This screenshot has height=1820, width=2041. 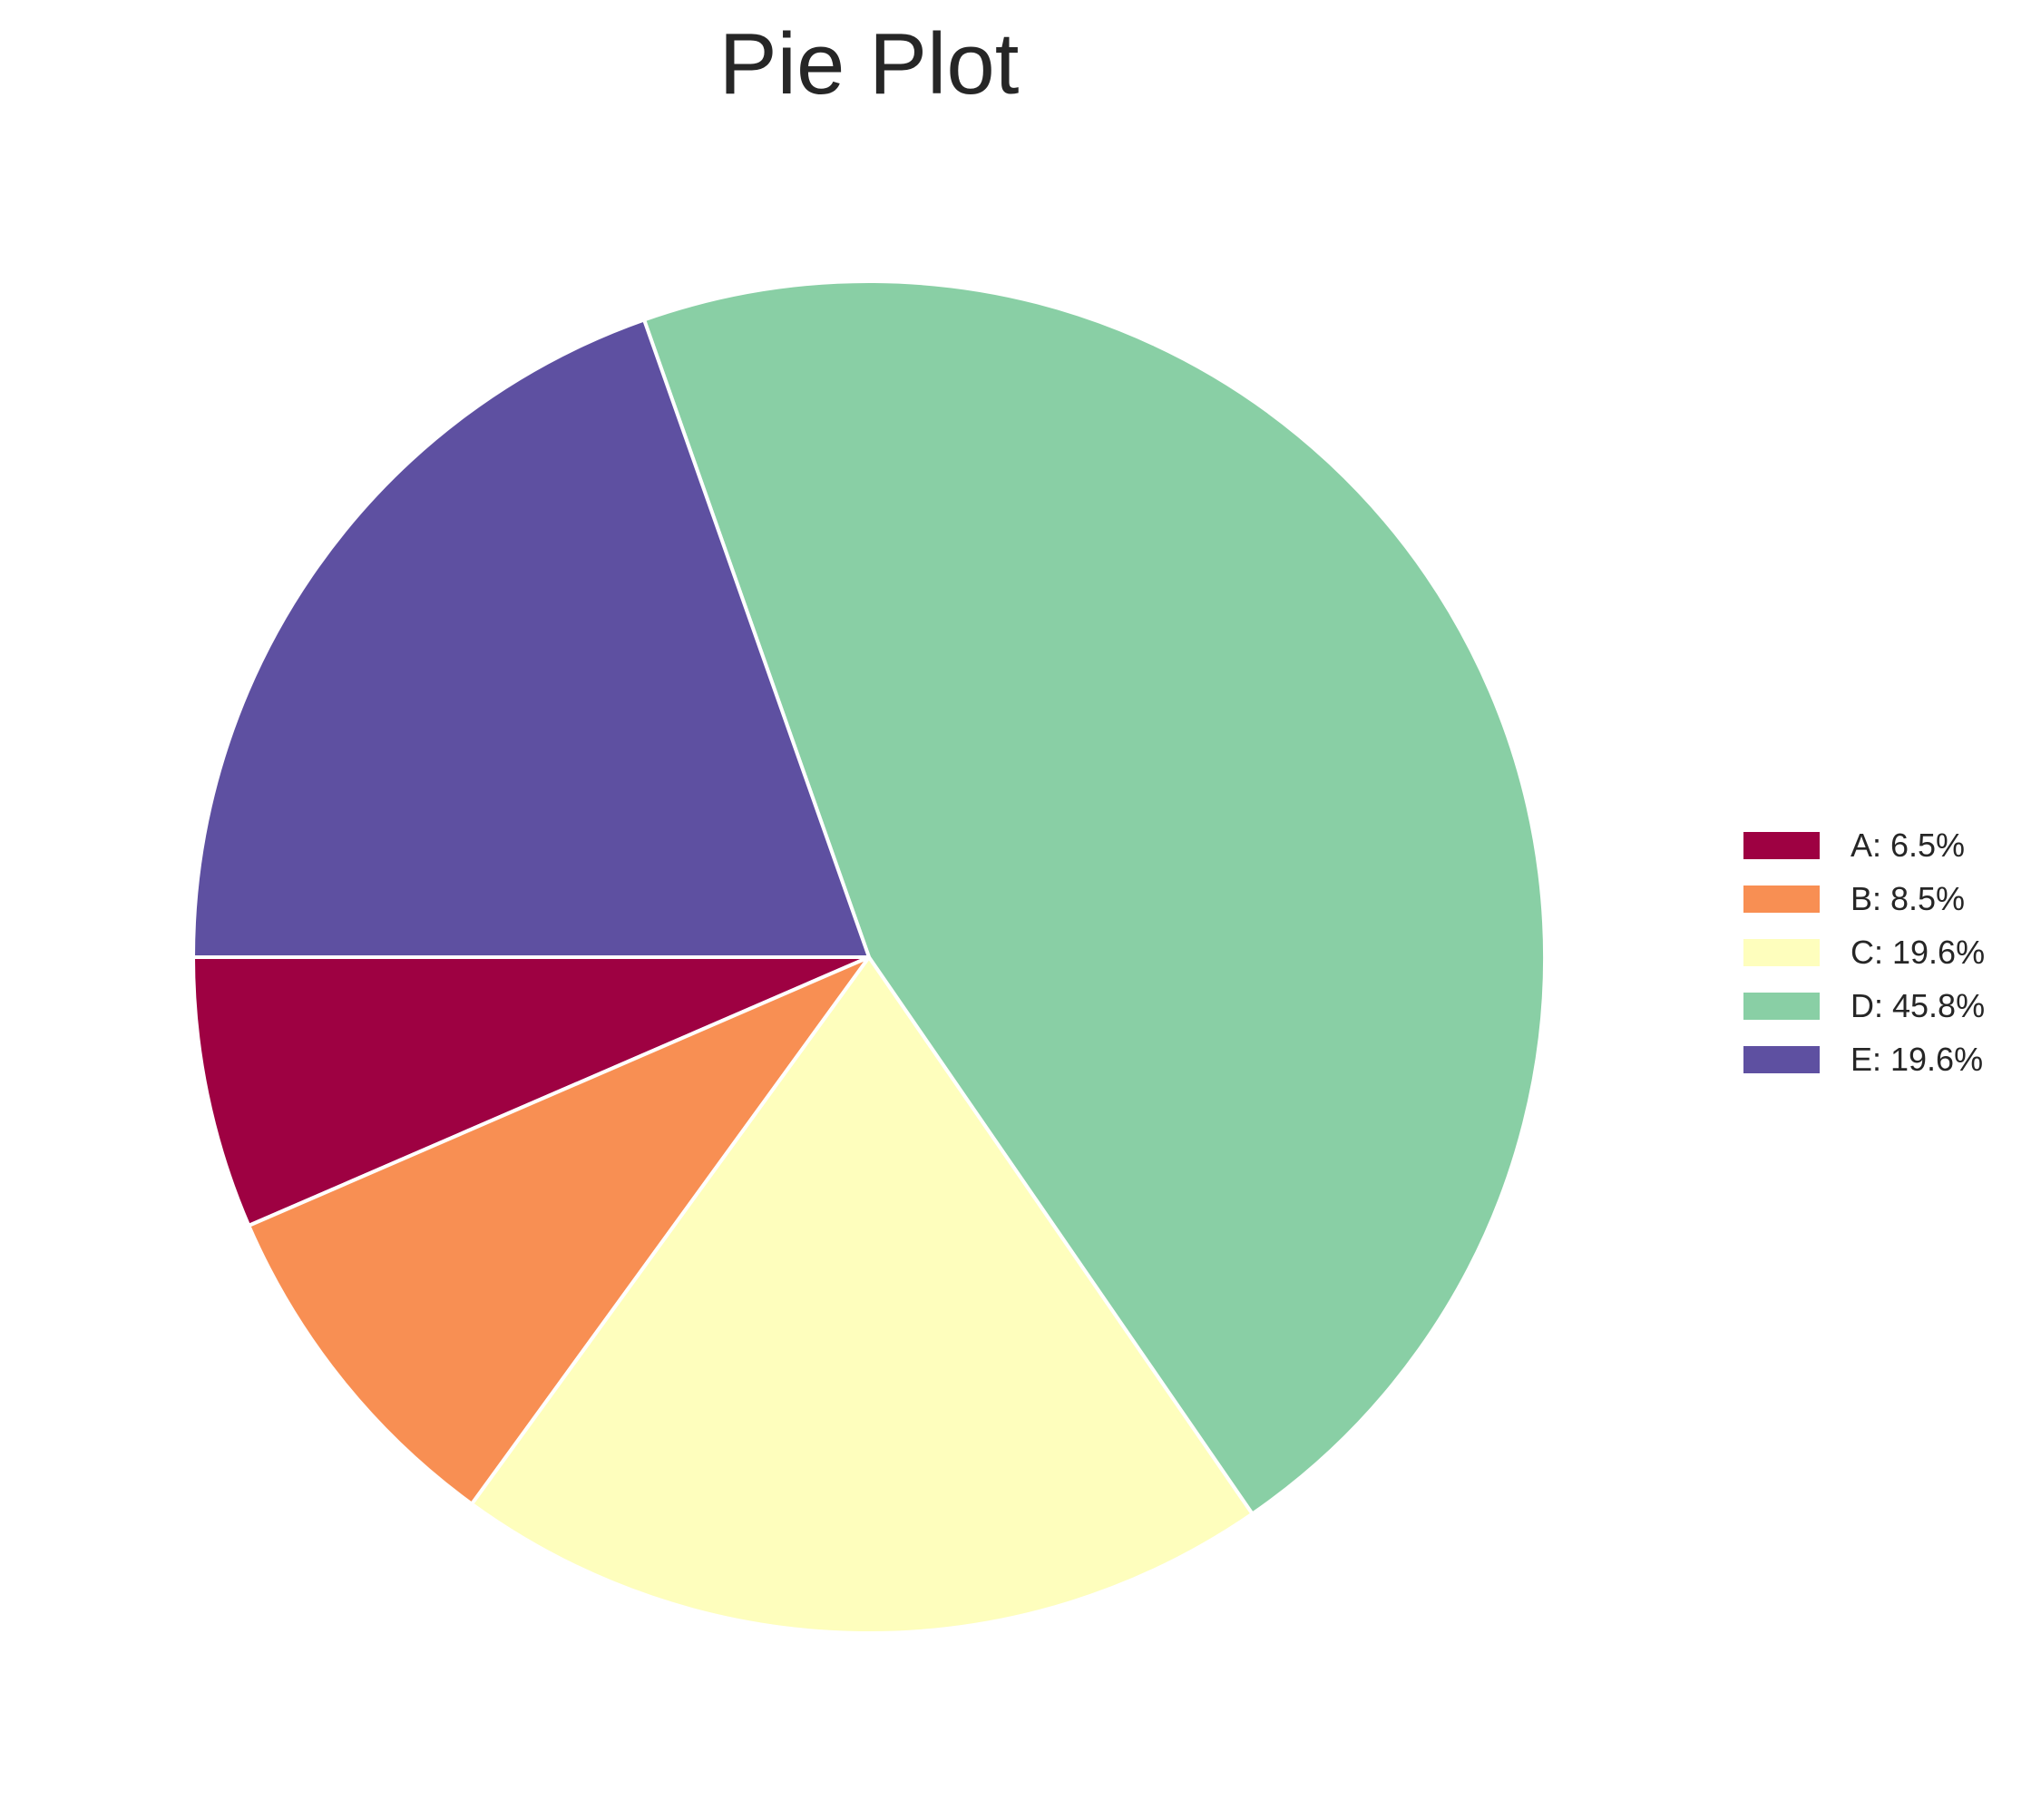 I want to click on pie-slice-e, so click(x=531, y=638).